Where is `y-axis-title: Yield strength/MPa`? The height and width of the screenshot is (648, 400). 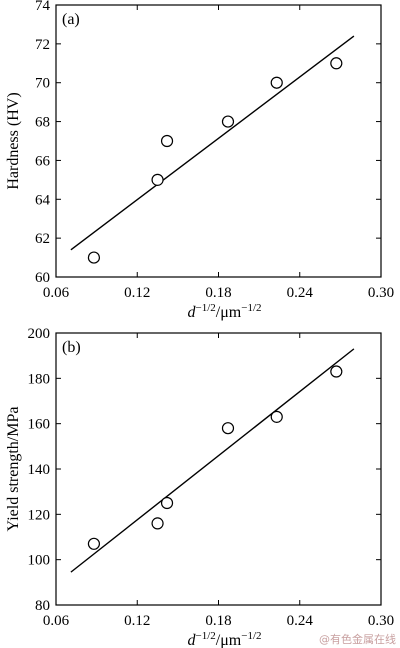
y-axis-title: Yield strength/MPa is located at coordinates (13, 469).